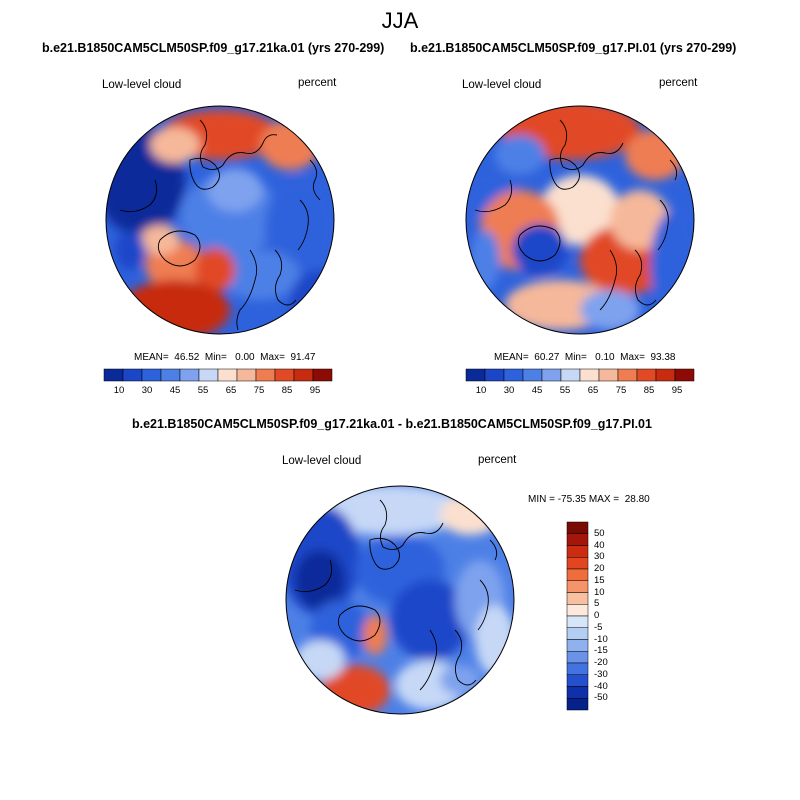 The width and height of the screenshot is (800, 800). What do you see at coordinates (589, 499) in the screenshot?
I see `panel3-stats: MIN = -75.35 MAX = 28.80` at bounding box center [589, 499].